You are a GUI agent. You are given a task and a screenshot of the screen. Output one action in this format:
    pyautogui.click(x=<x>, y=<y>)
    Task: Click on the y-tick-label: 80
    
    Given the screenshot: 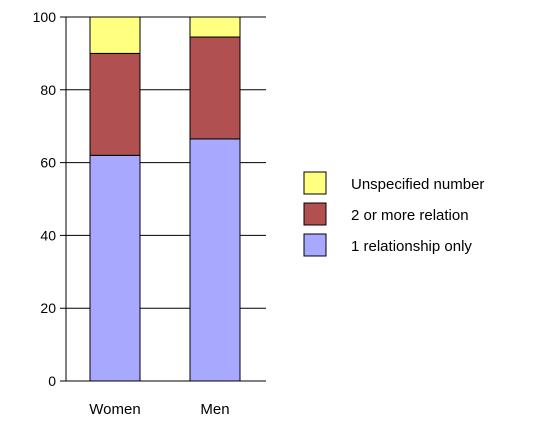 What is the action you would take?
    pyautogui.click(x=48, y=90)
    